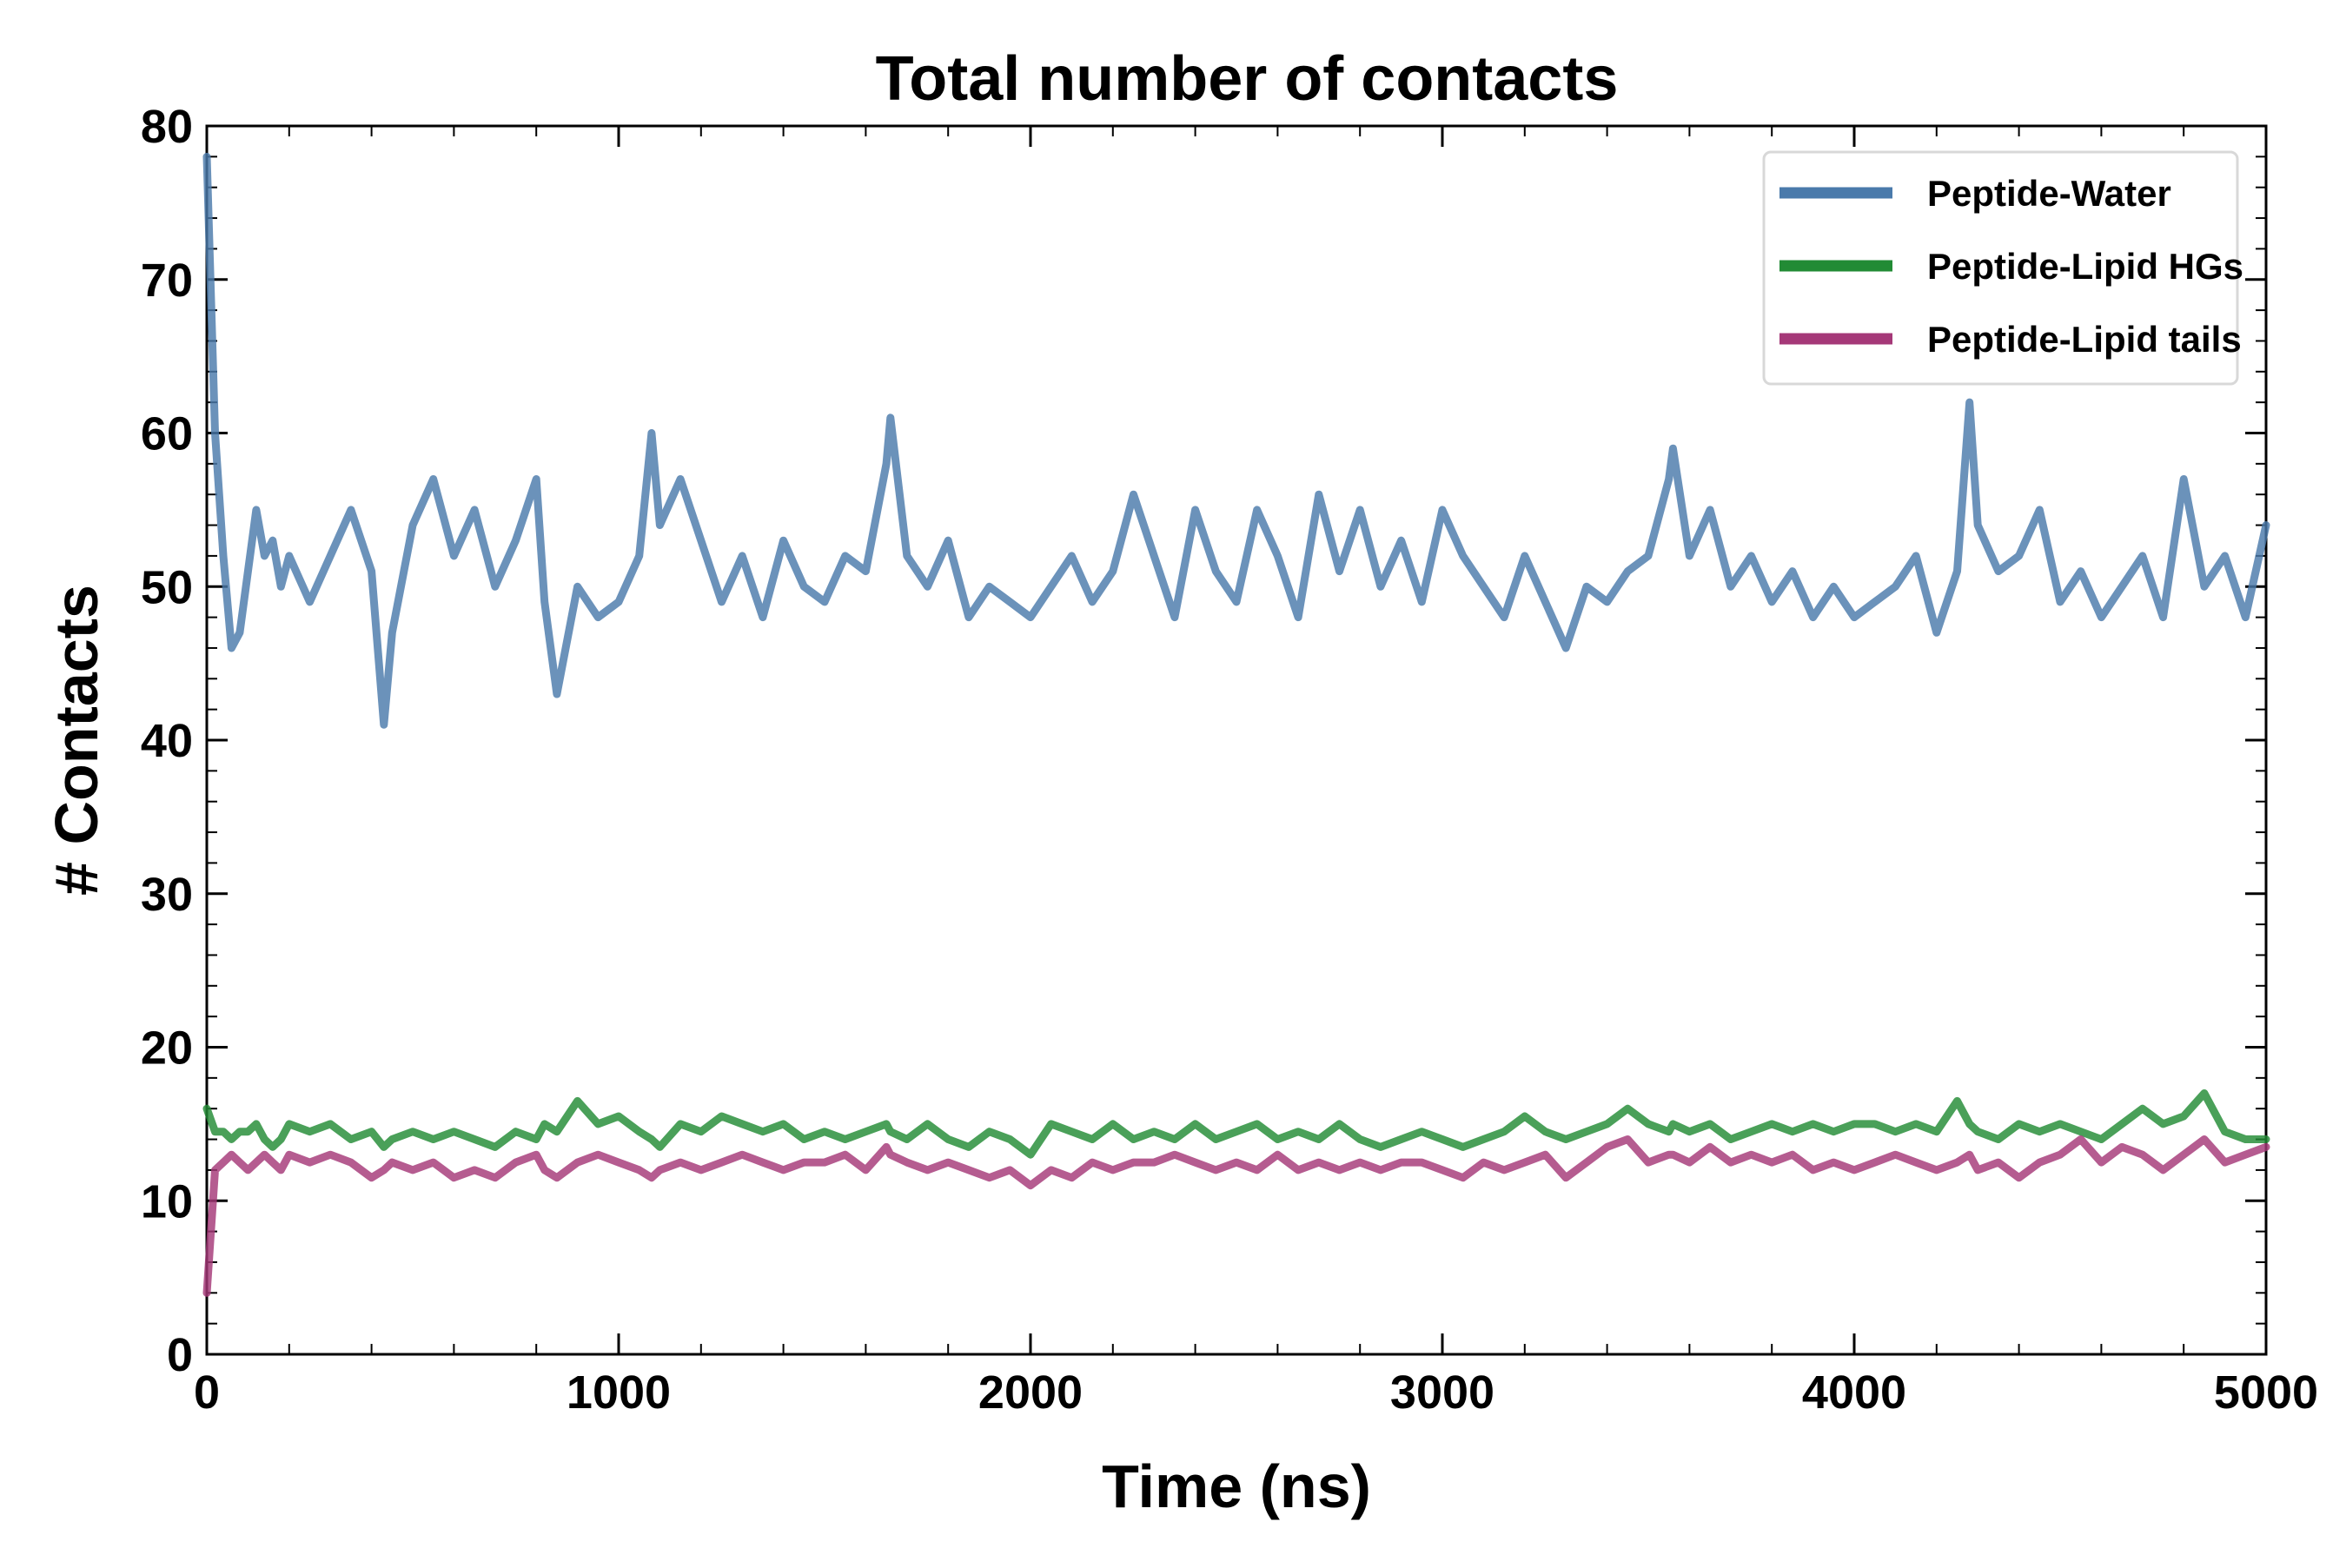 The height and width of the screenshot is (1568, 2346). I want to click on y-tick-label: 20, so click(167, 1048).